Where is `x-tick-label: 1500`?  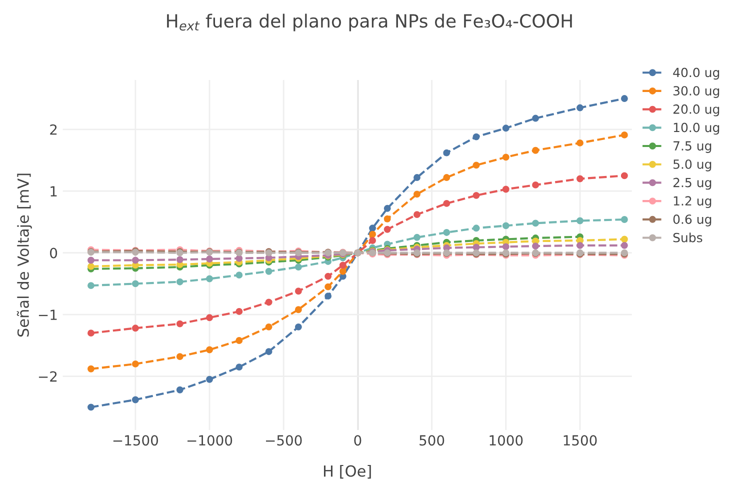
x-tick-label: 1500 is located at coordinates (580, 440).